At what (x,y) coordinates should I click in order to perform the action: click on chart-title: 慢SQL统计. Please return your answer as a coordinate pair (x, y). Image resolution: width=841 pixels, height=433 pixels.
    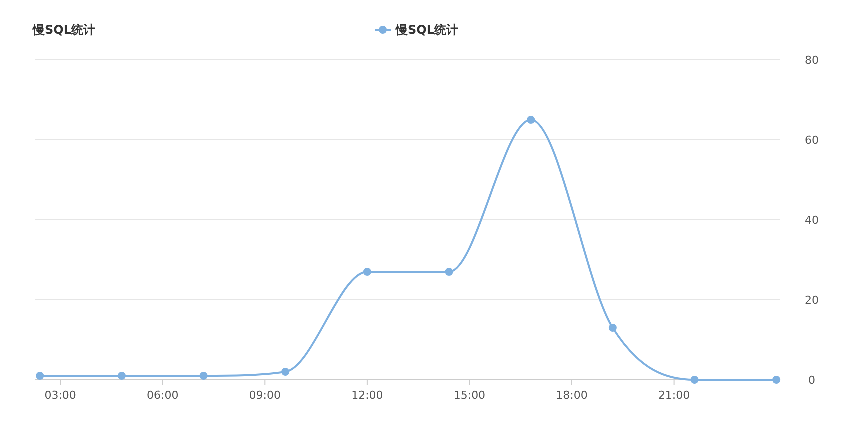
    Looking at the image, I should click on (64, 30).